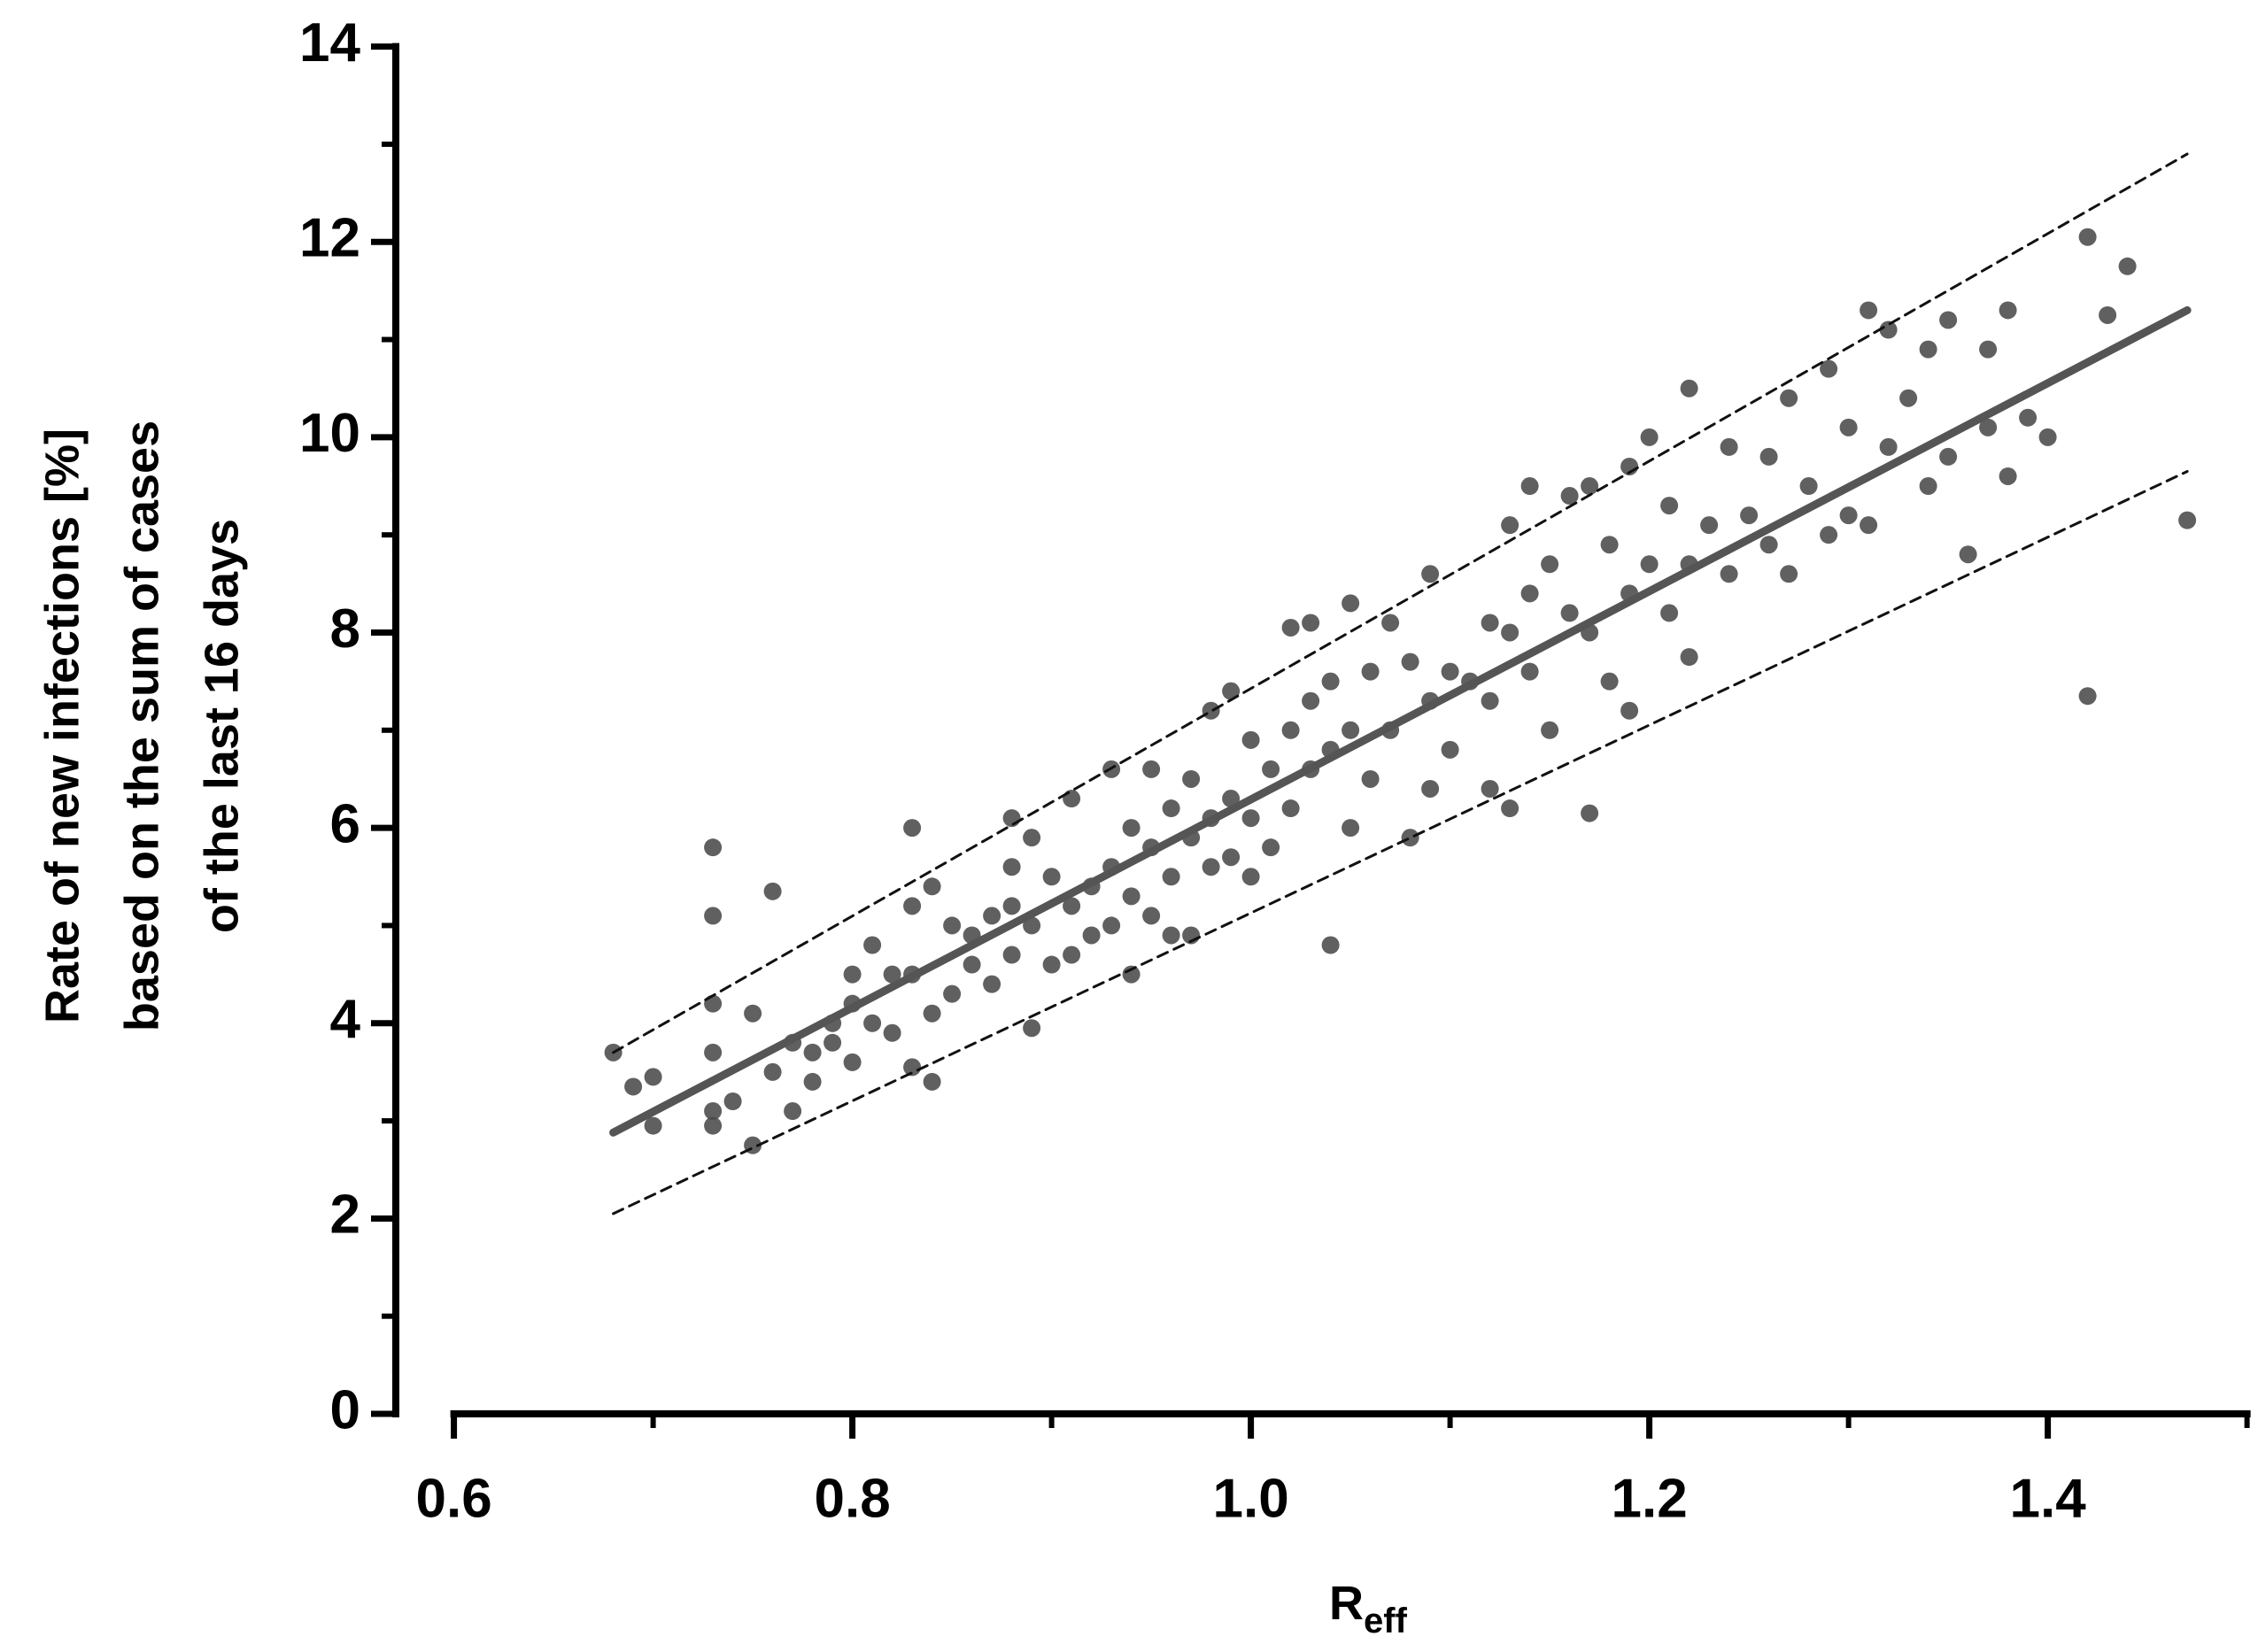  I want to click on x-tick-label: 0.6, so click(453, 1498).